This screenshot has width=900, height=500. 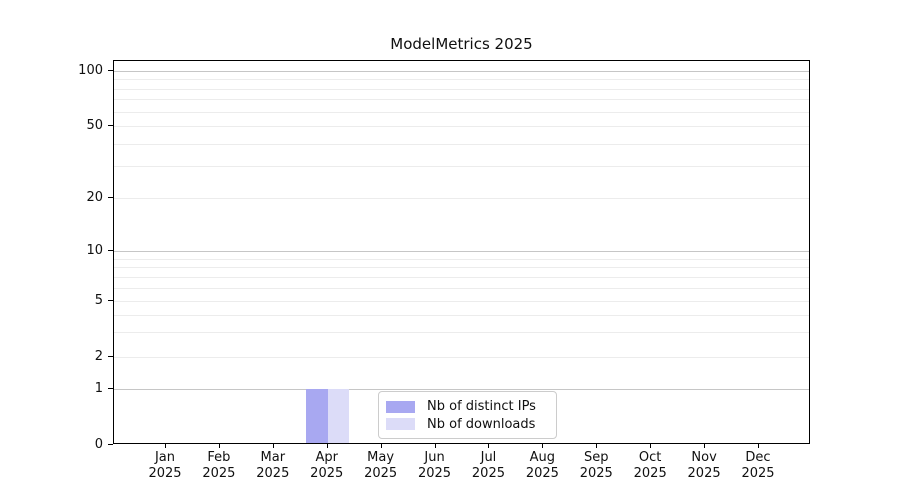 What do you see at coordinates (165, 457) in the screenshot?
I see `x-tick-month: Jan` at bounding box center [165, 457].